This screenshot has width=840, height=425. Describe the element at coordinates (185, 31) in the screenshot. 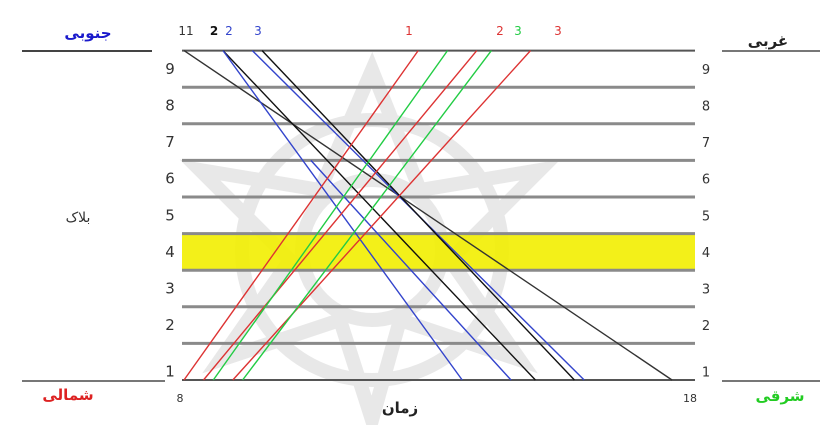

I see `train-label-top: 11` at that location.